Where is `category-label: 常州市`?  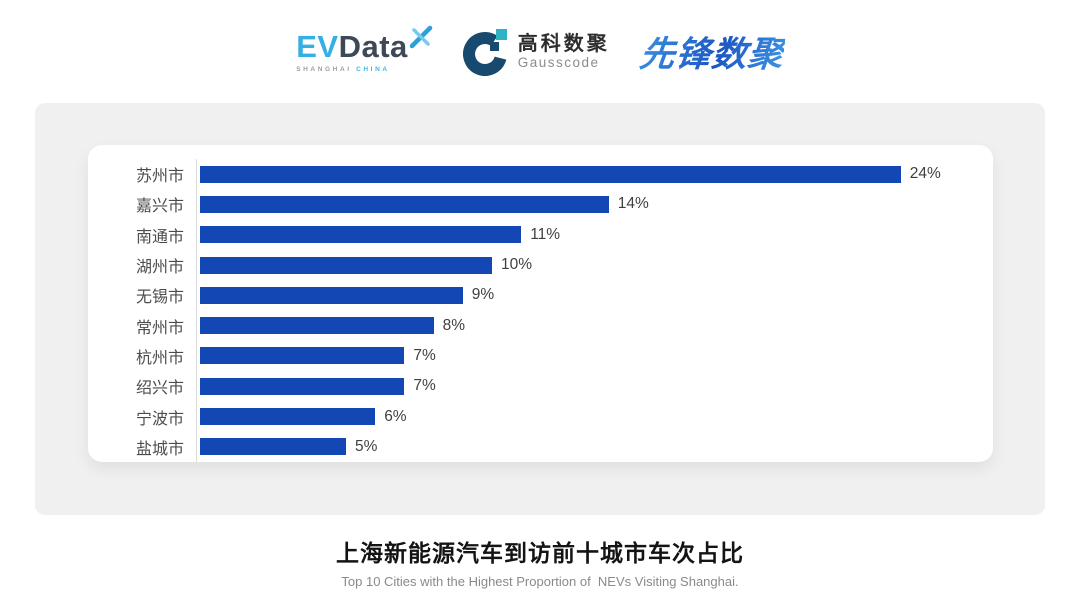
category-label: 常州市 is located at coordinates (159, 328).